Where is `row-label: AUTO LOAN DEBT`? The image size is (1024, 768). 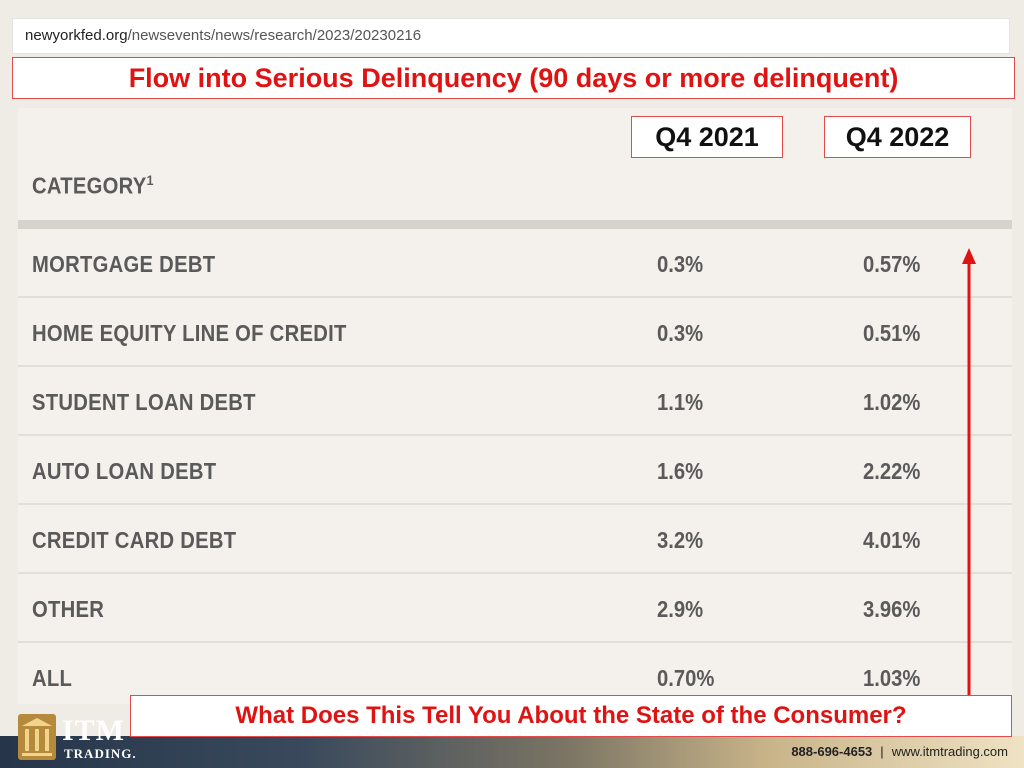
row-label: AUTO LOAN DEBT is located at coordinates (124, 471).